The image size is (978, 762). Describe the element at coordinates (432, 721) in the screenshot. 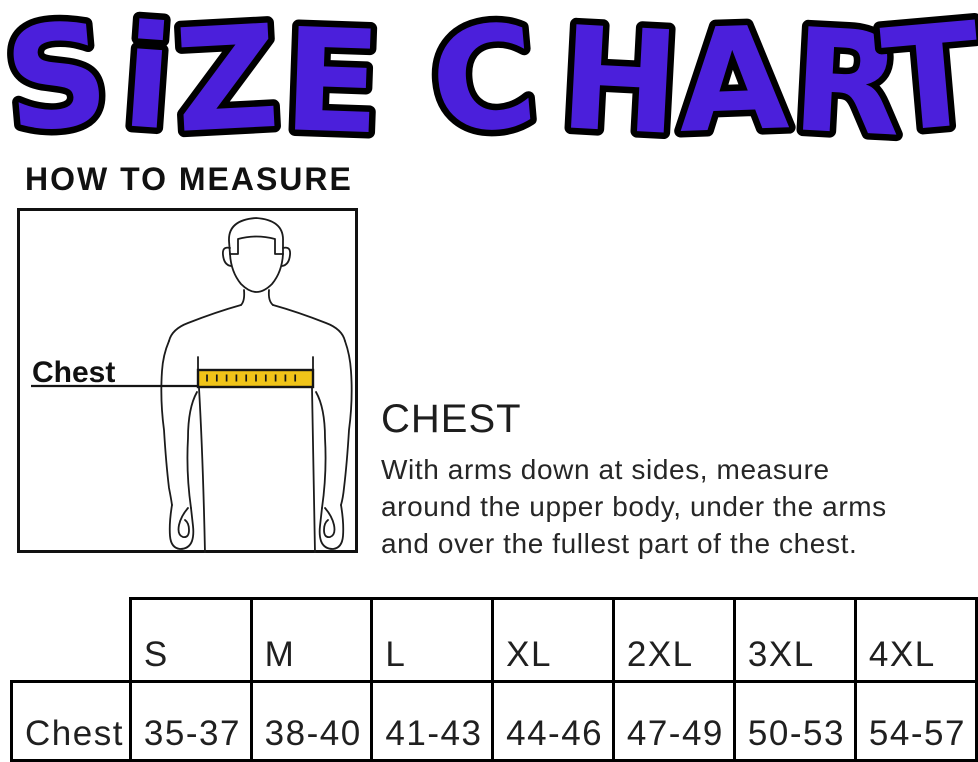

I see `size-value-cell: 41-43` at that location.